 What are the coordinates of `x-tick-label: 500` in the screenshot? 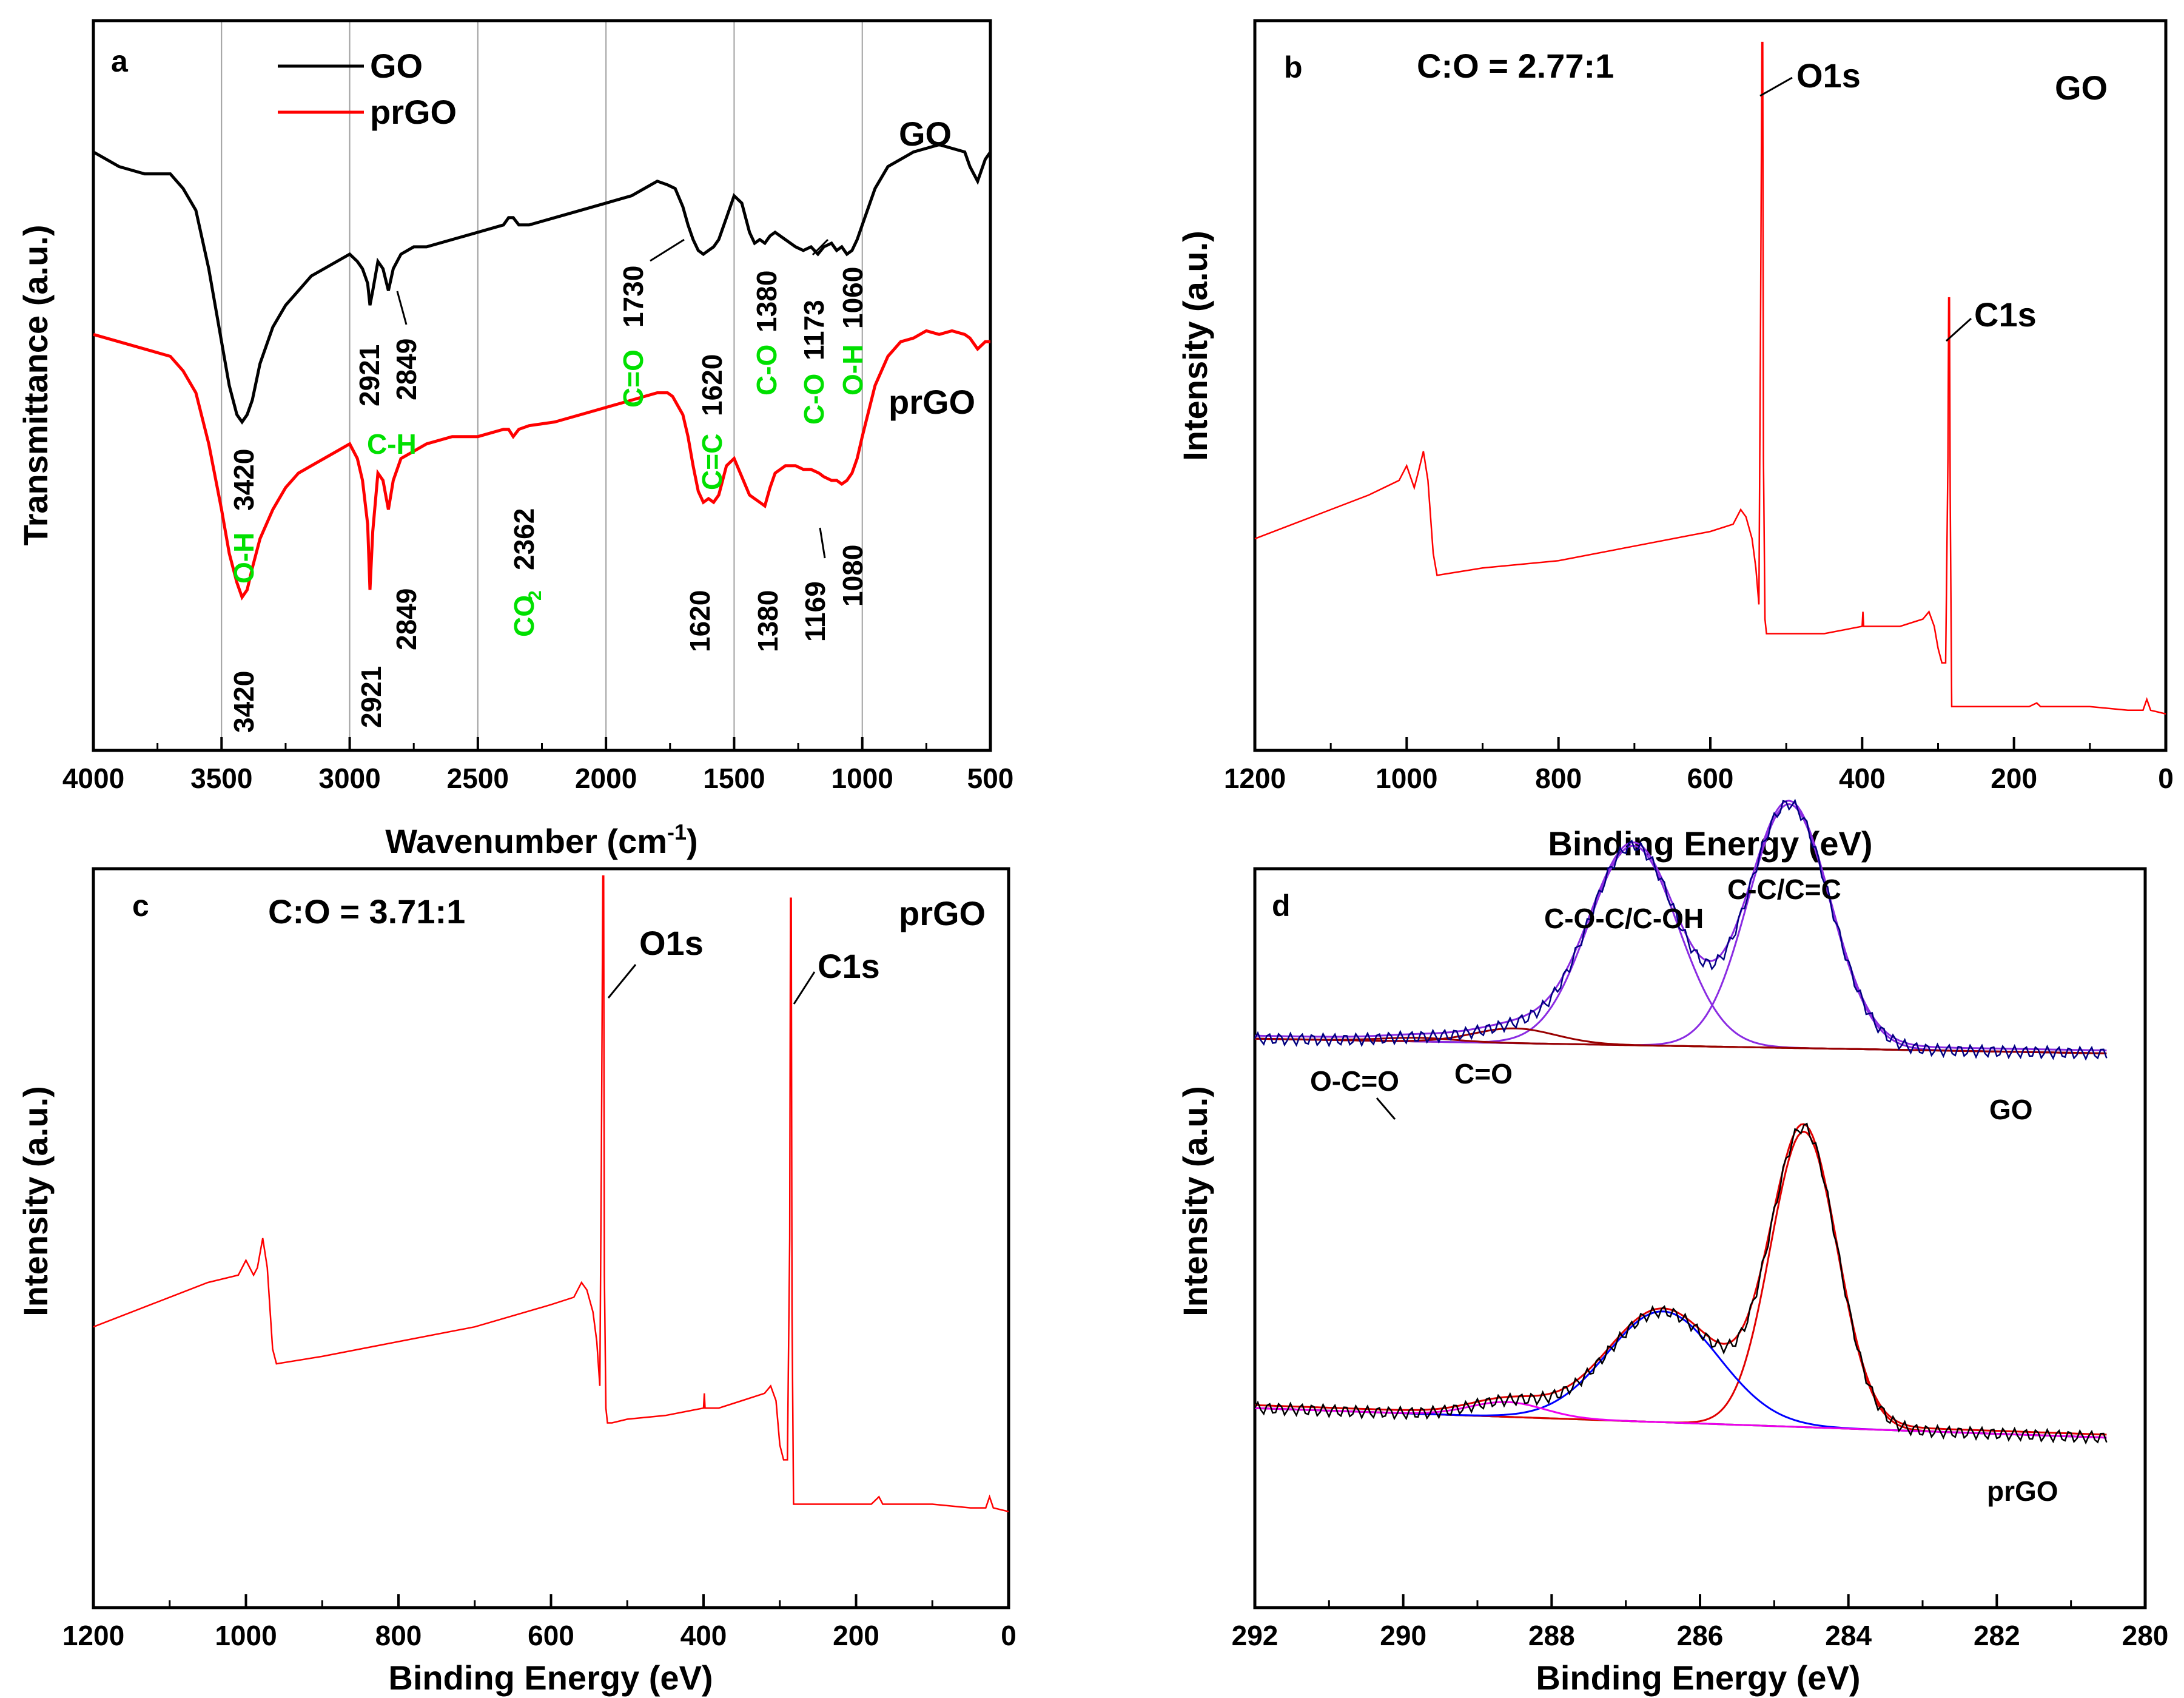 It's located at (990, 778).